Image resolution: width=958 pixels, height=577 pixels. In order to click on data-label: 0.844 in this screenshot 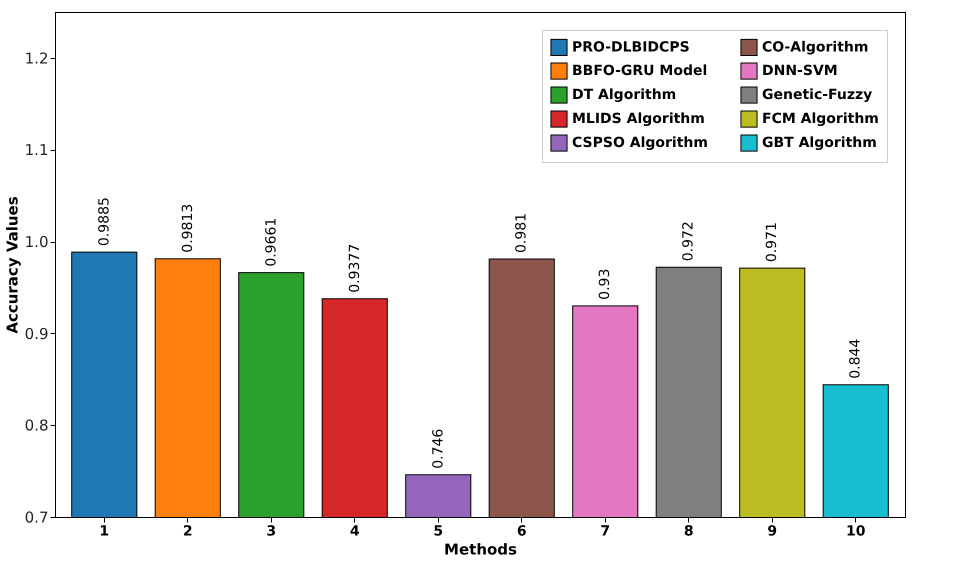, I will do `click(856, 358)`.